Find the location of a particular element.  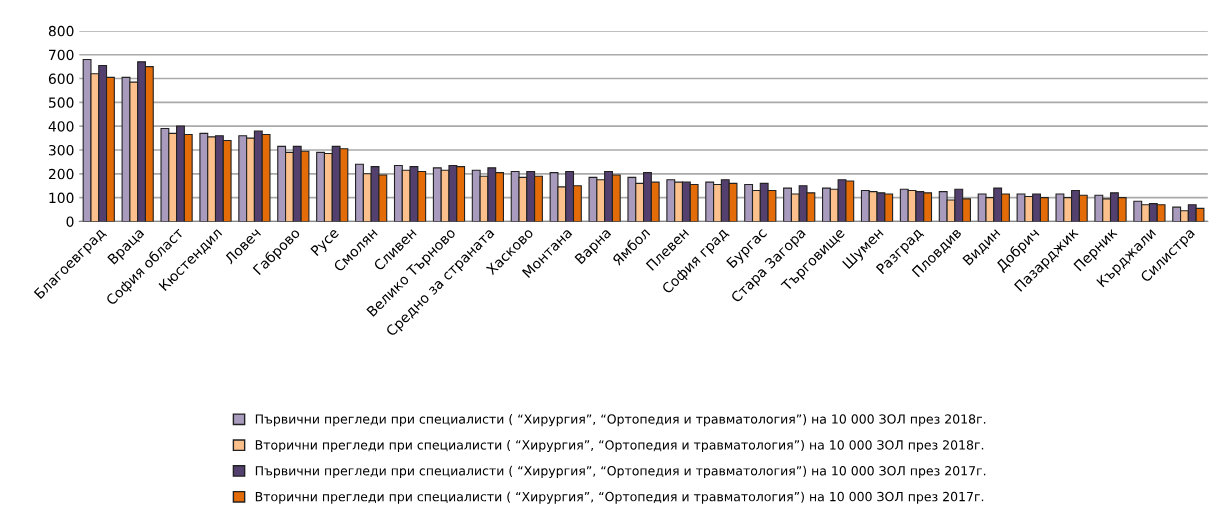

y-tick-label: 800 is located at coordinates (61, 31).